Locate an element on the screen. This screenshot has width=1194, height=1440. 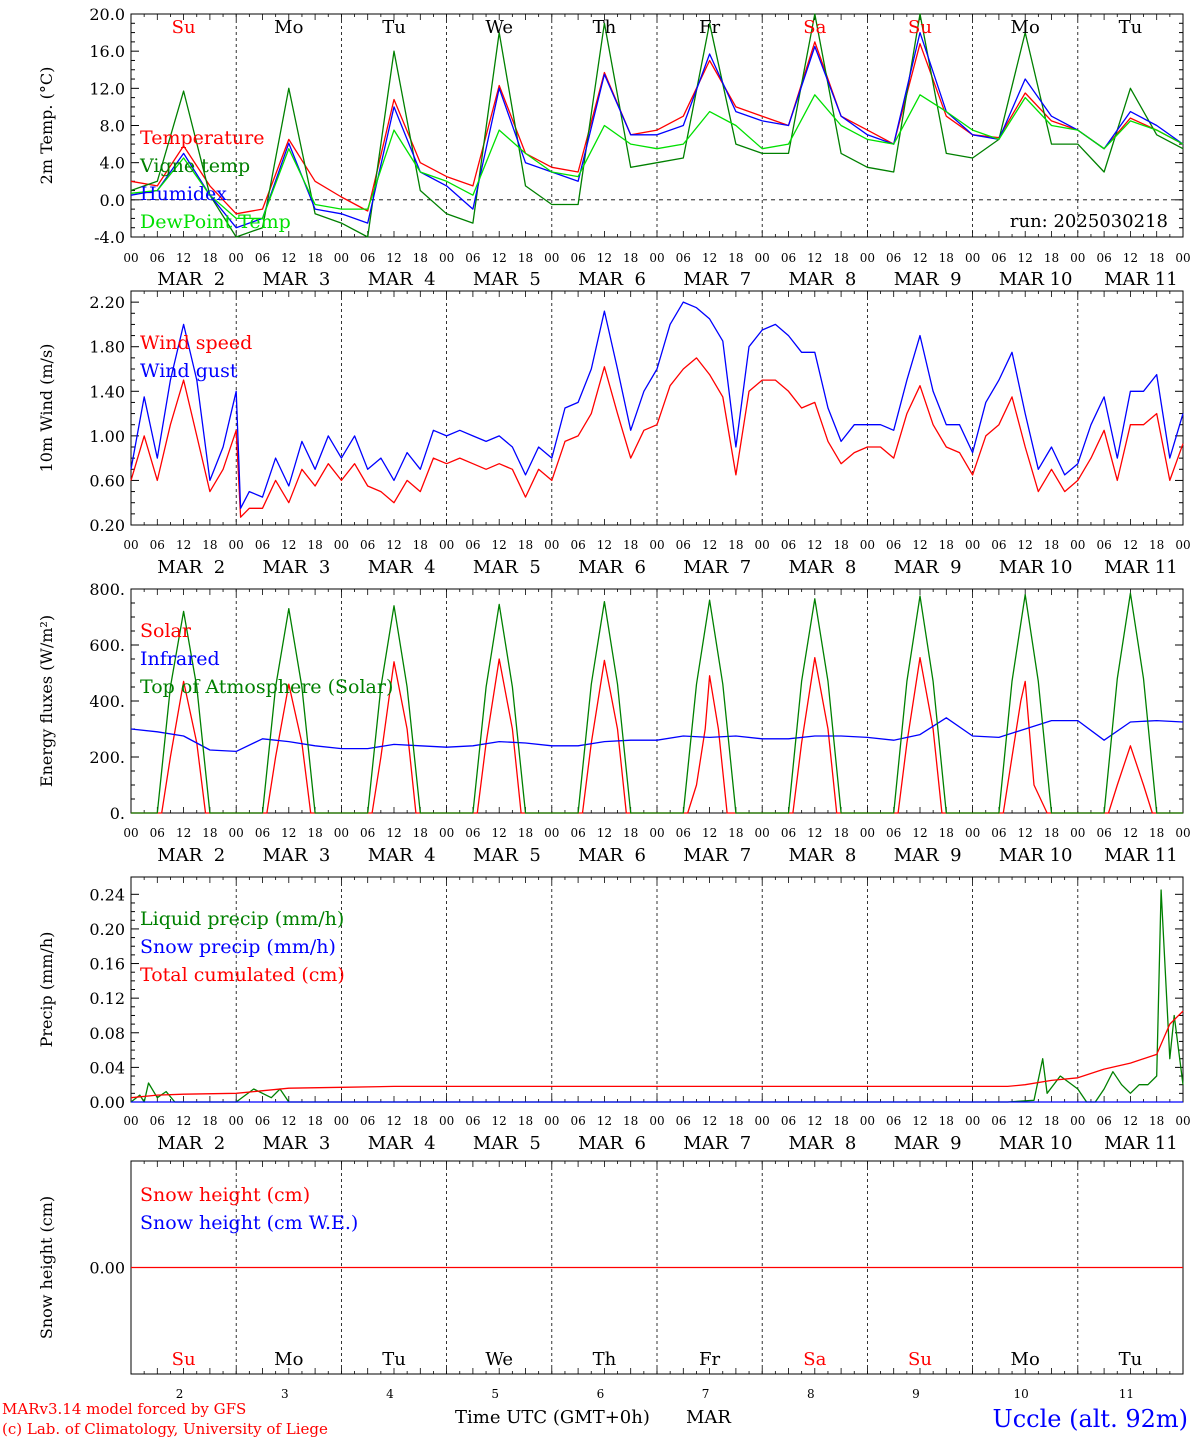
day-number: 3 is located at coordinates (285, 1394).